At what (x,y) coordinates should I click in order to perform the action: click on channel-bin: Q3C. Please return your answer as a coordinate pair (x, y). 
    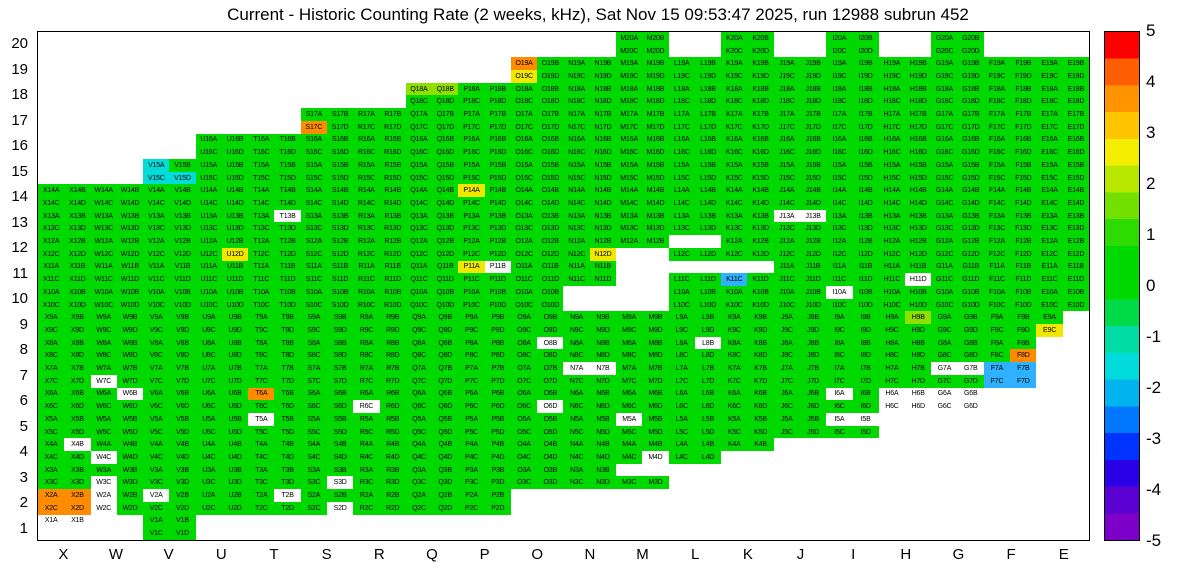
    Looking at the image, I should click on (419, 483).